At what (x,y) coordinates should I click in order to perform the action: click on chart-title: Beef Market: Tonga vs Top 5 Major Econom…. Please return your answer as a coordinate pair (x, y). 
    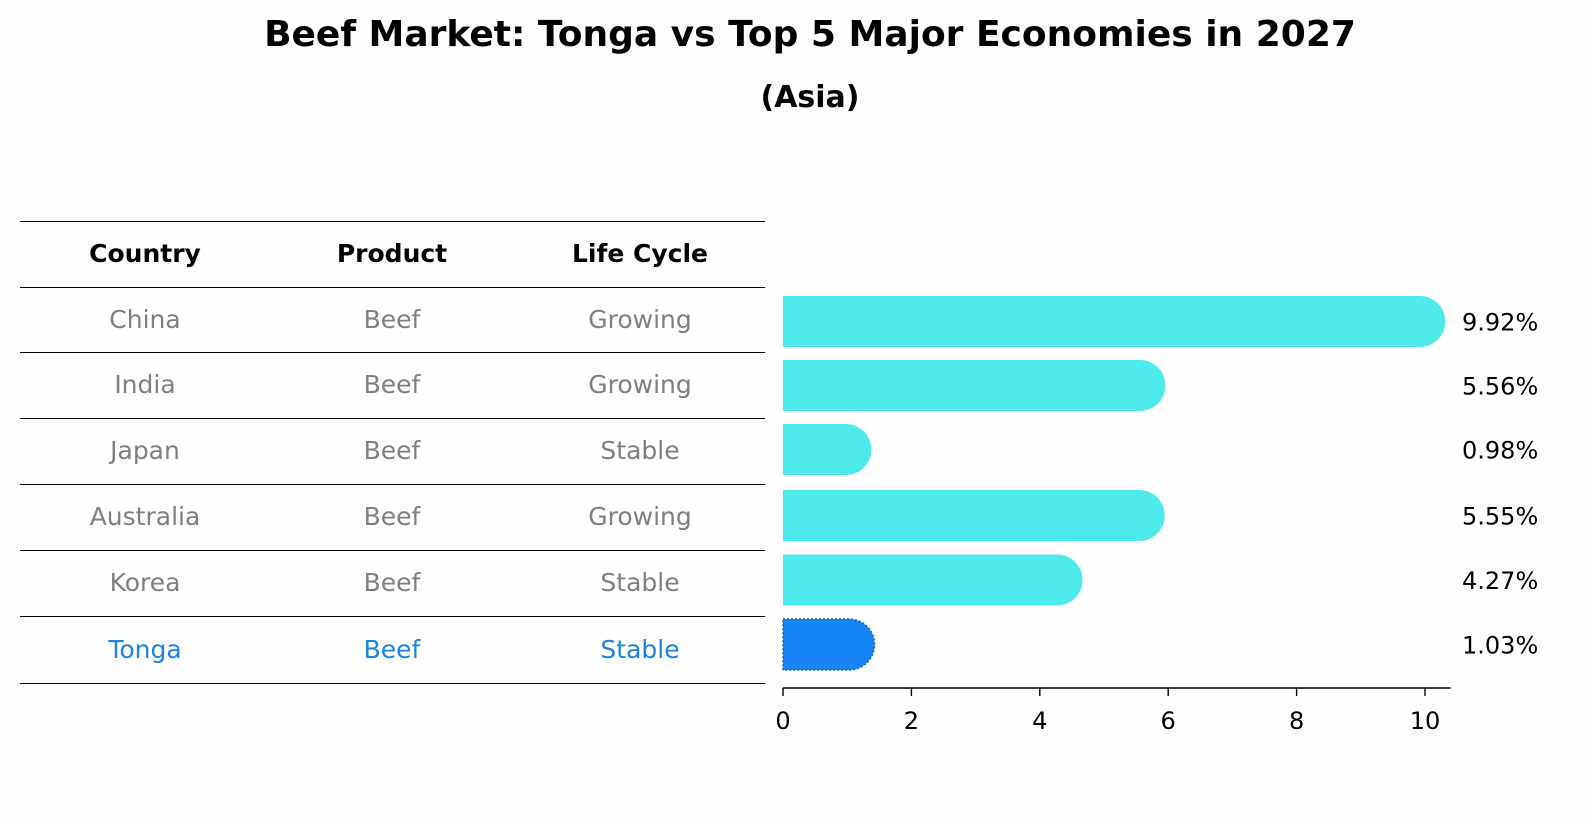
    Looking at the image, I should click on (810, 34).